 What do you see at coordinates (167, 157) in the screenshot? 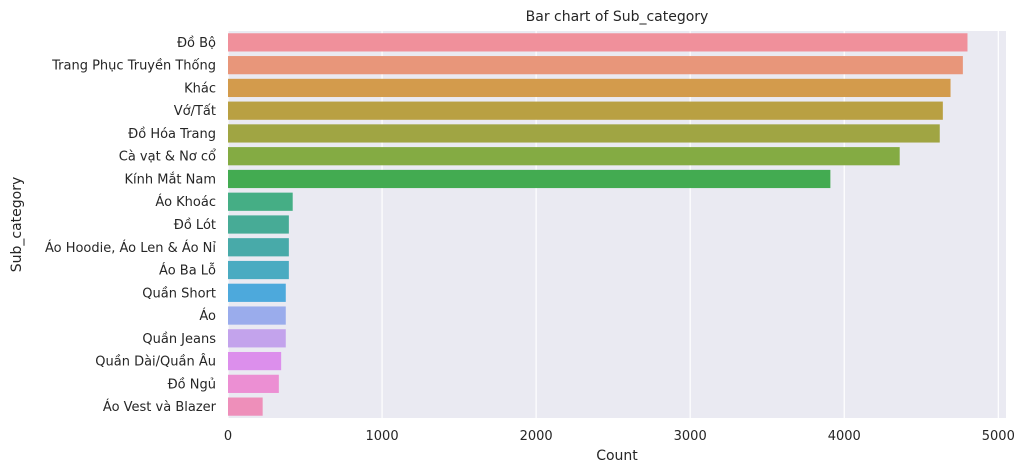
I see `category-label: Cà vạt & Nơ cổ` at bounding box center [167, 157].